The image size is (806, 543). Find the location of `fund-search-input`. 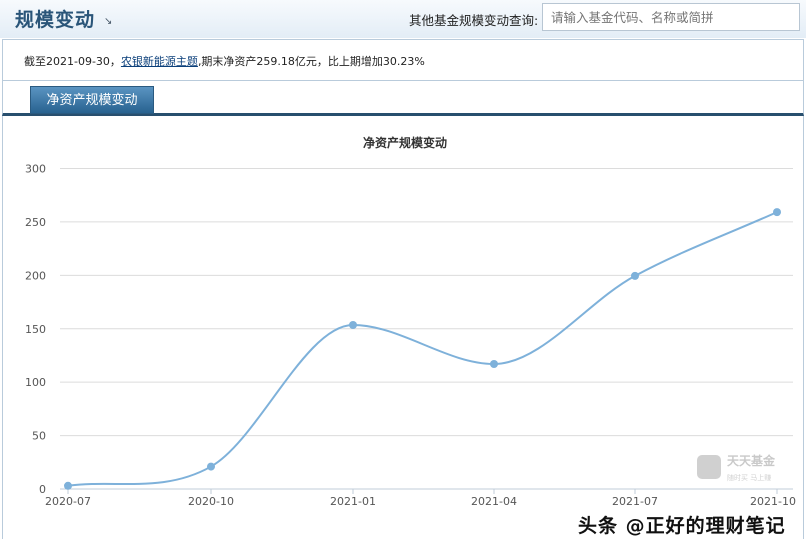

fund-search-input is located at coordinates (671, 17).